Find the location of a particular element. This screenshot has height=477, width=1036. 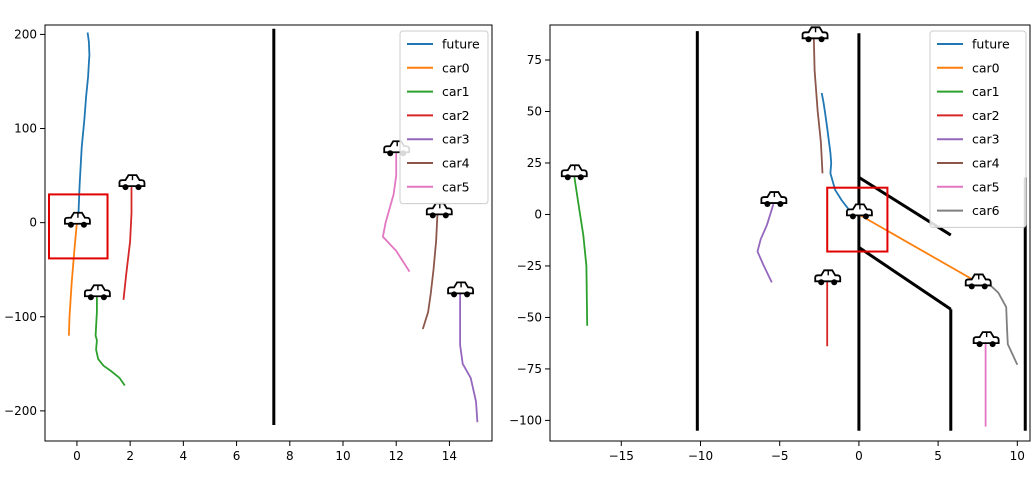

x-tick-label: −10 is located at coordinates (700, 456).